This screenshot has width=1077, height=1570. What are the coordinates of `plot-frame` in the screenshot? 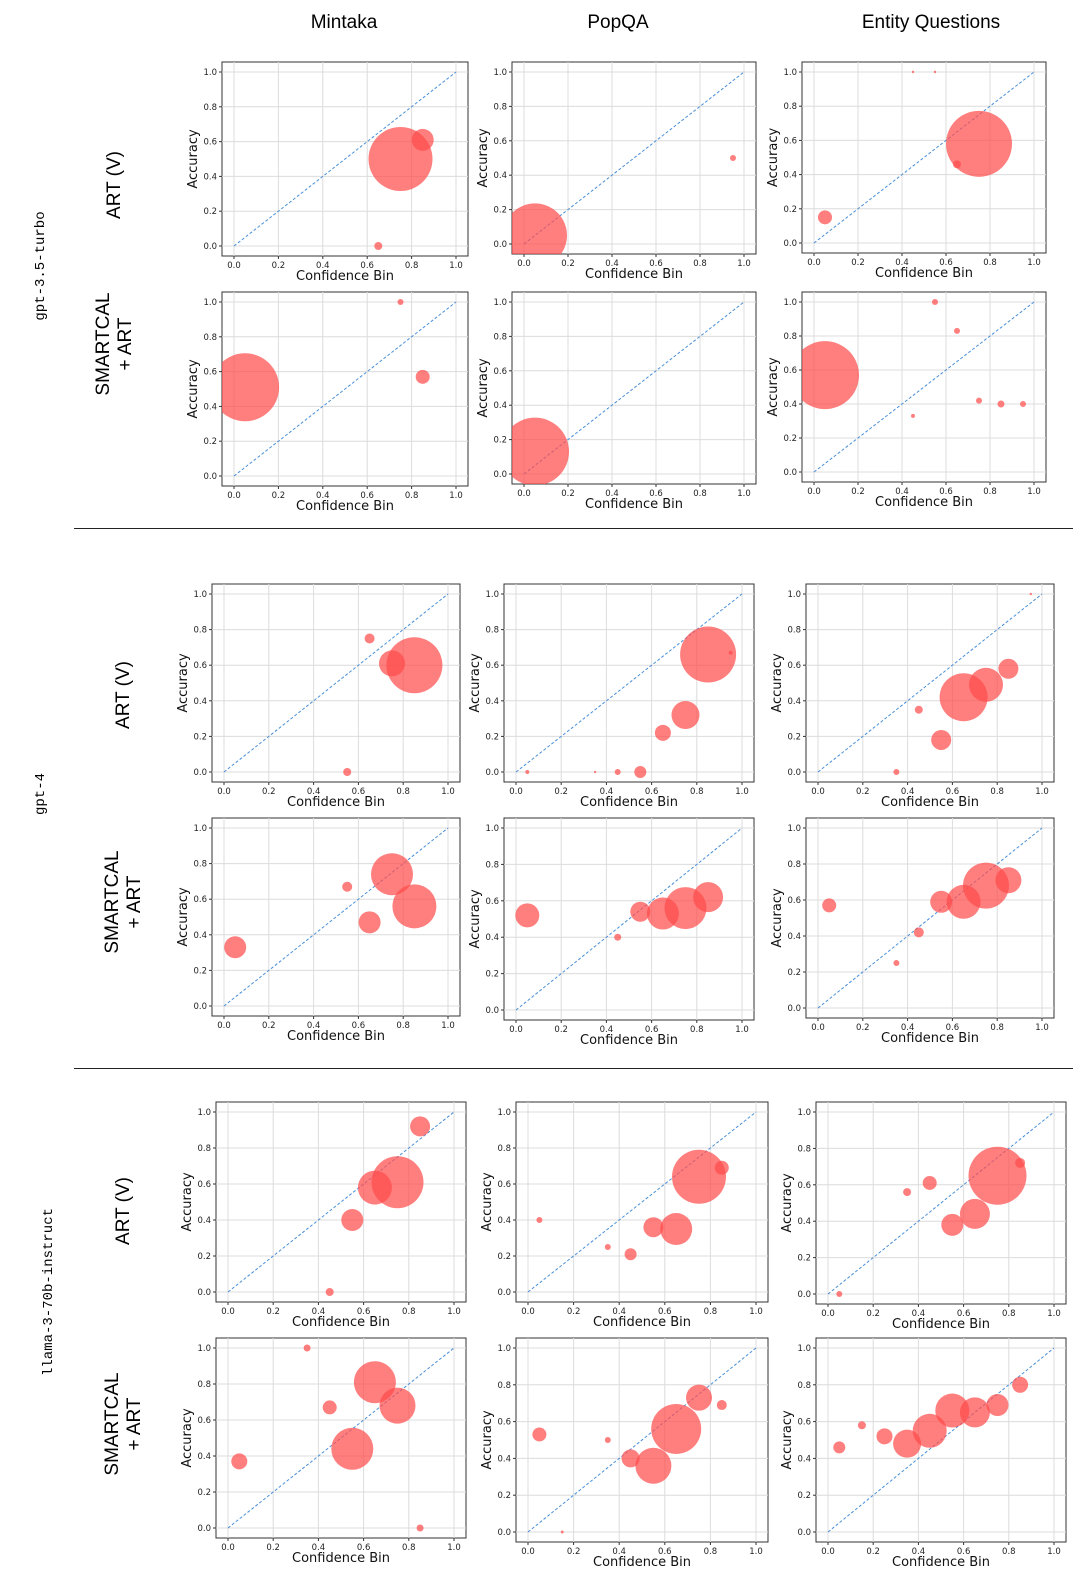 It's located at (634, 158).